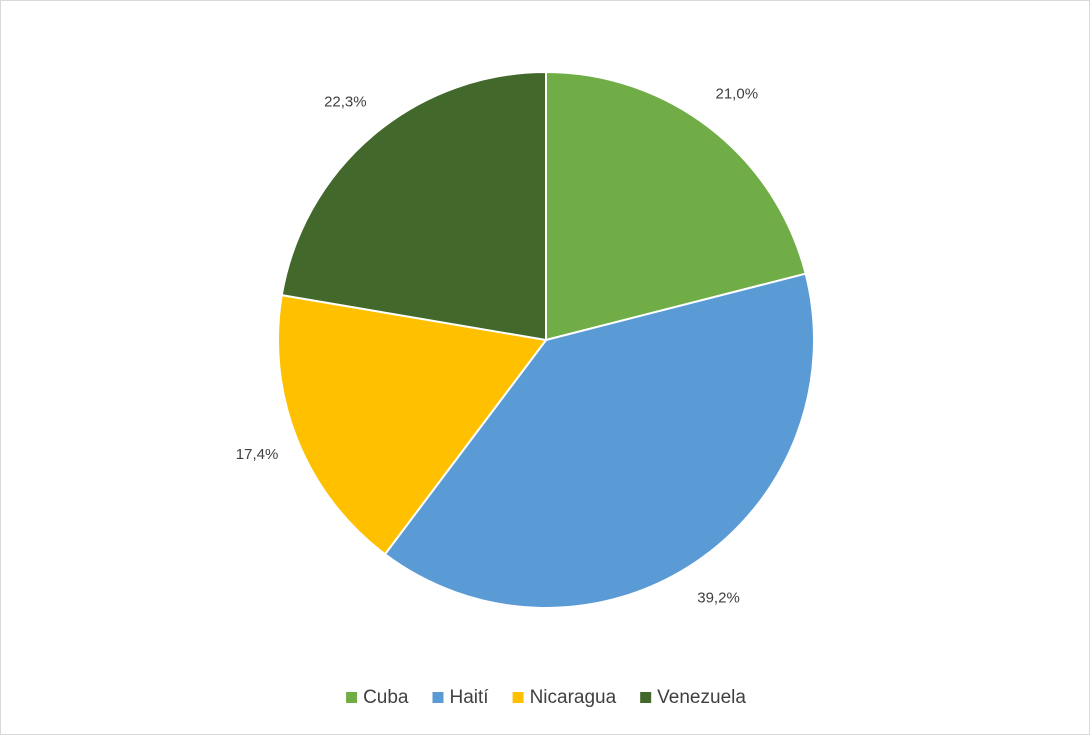 The image size is (1092, 737). Describe the element at coordinates (701, 697) in the screenshot. I see `legend-label: Venezuela` at that location.